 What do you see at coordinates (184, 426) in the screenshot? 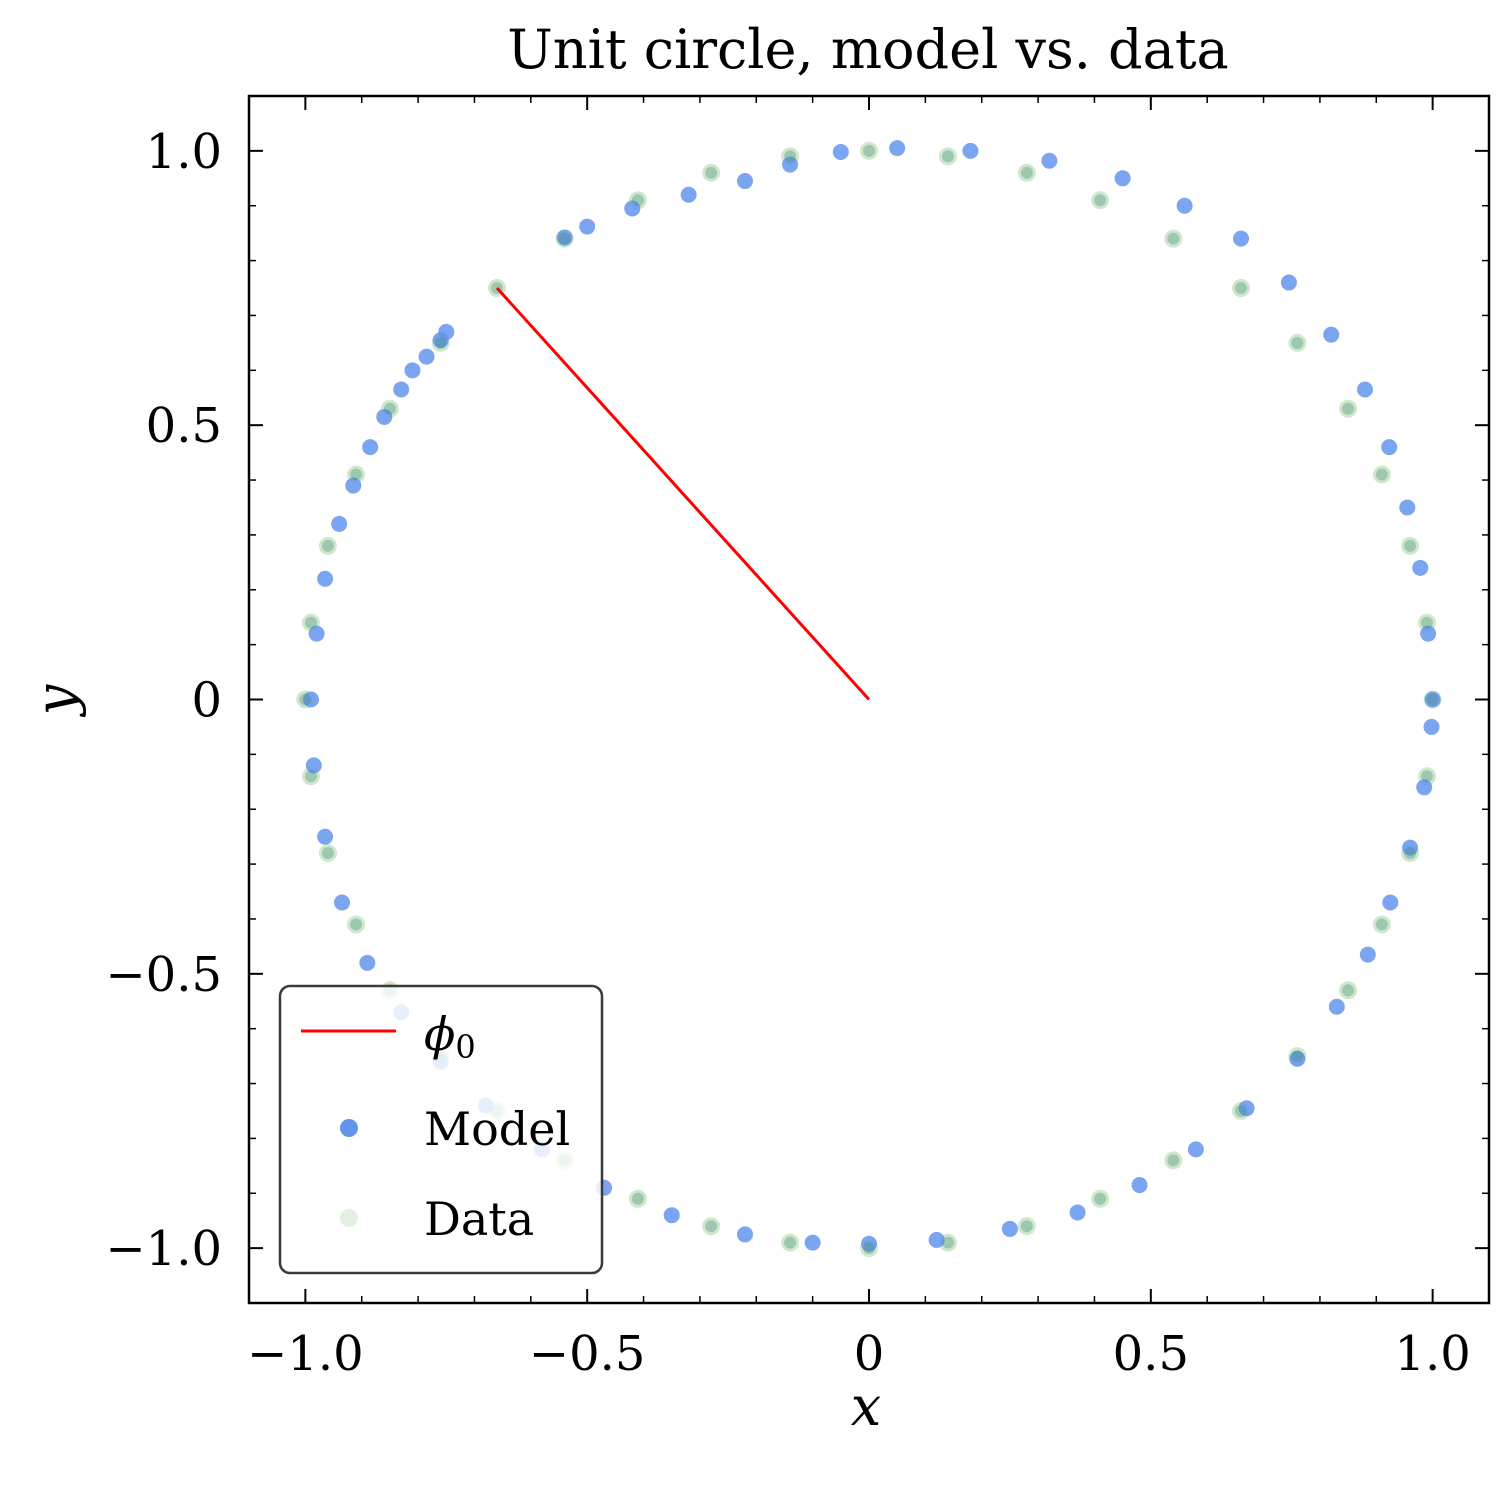
I see `y-tick-label: 0.5` at bounding box center [184, 426].